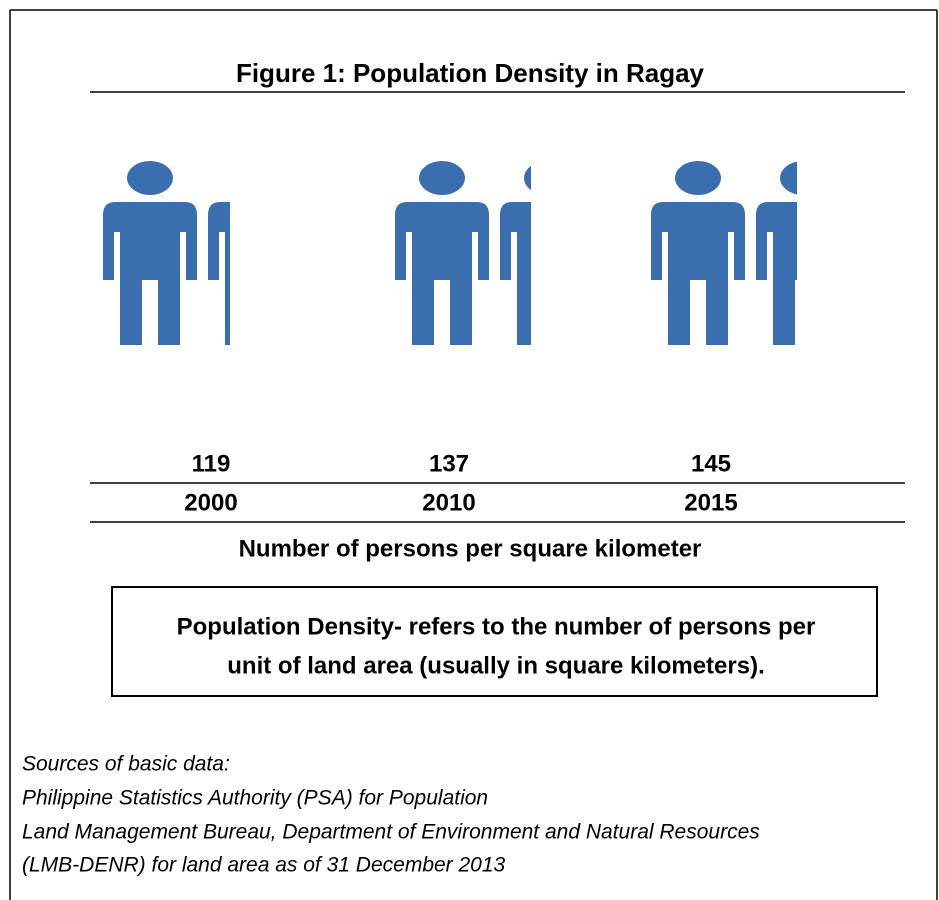  I want to click on value: 137, so click(449, 463).